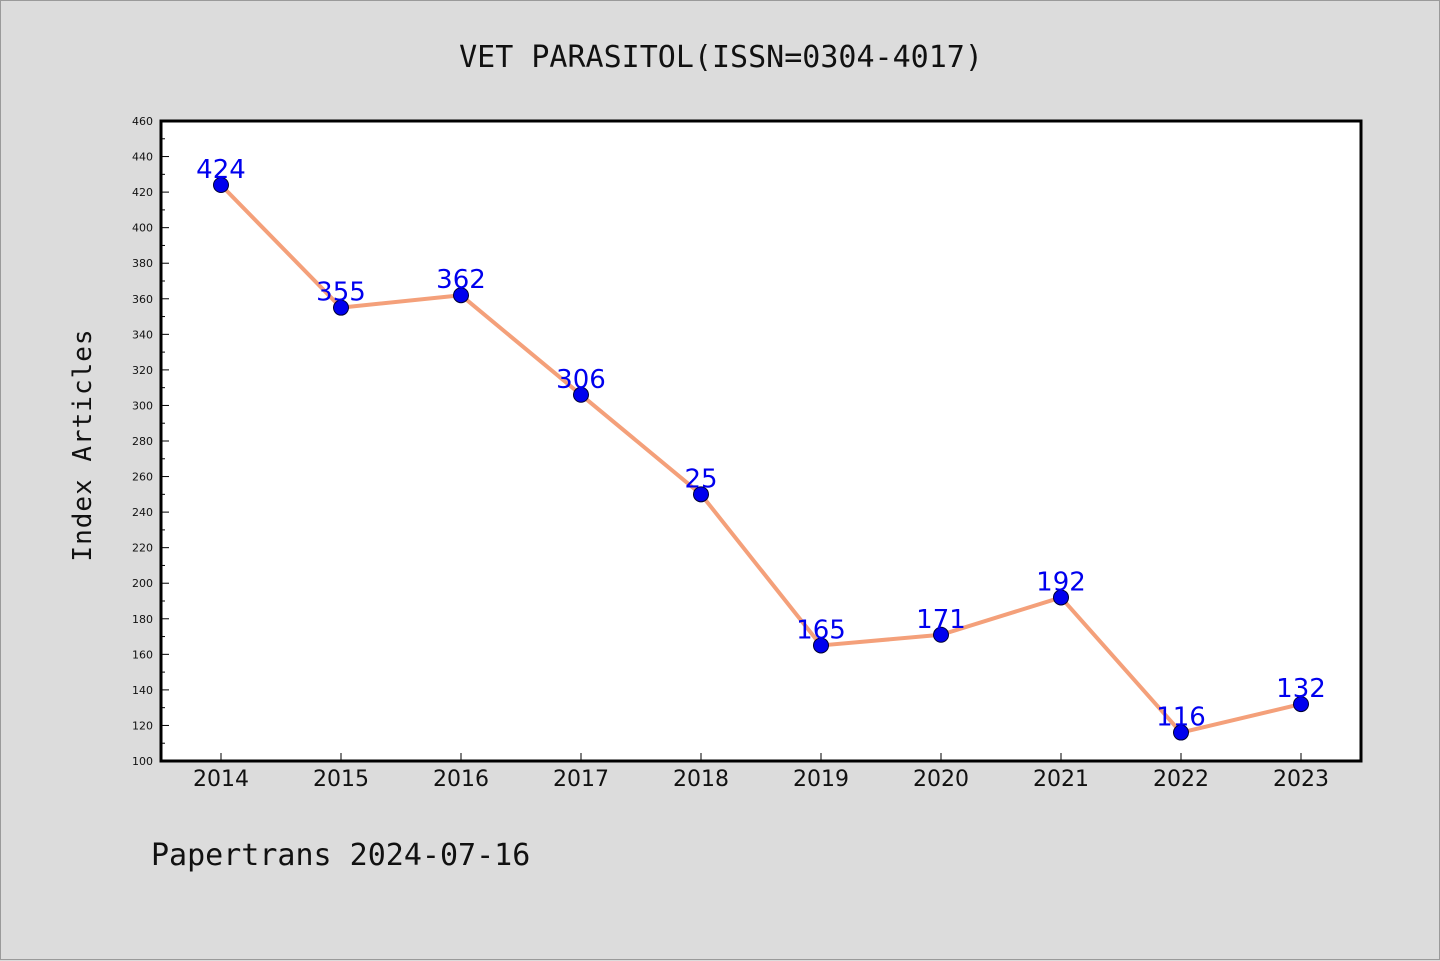  What do you see at coordinates (221, 170) in the screenshot?
I see `data-label: 424` at bounding box center [221, 170].